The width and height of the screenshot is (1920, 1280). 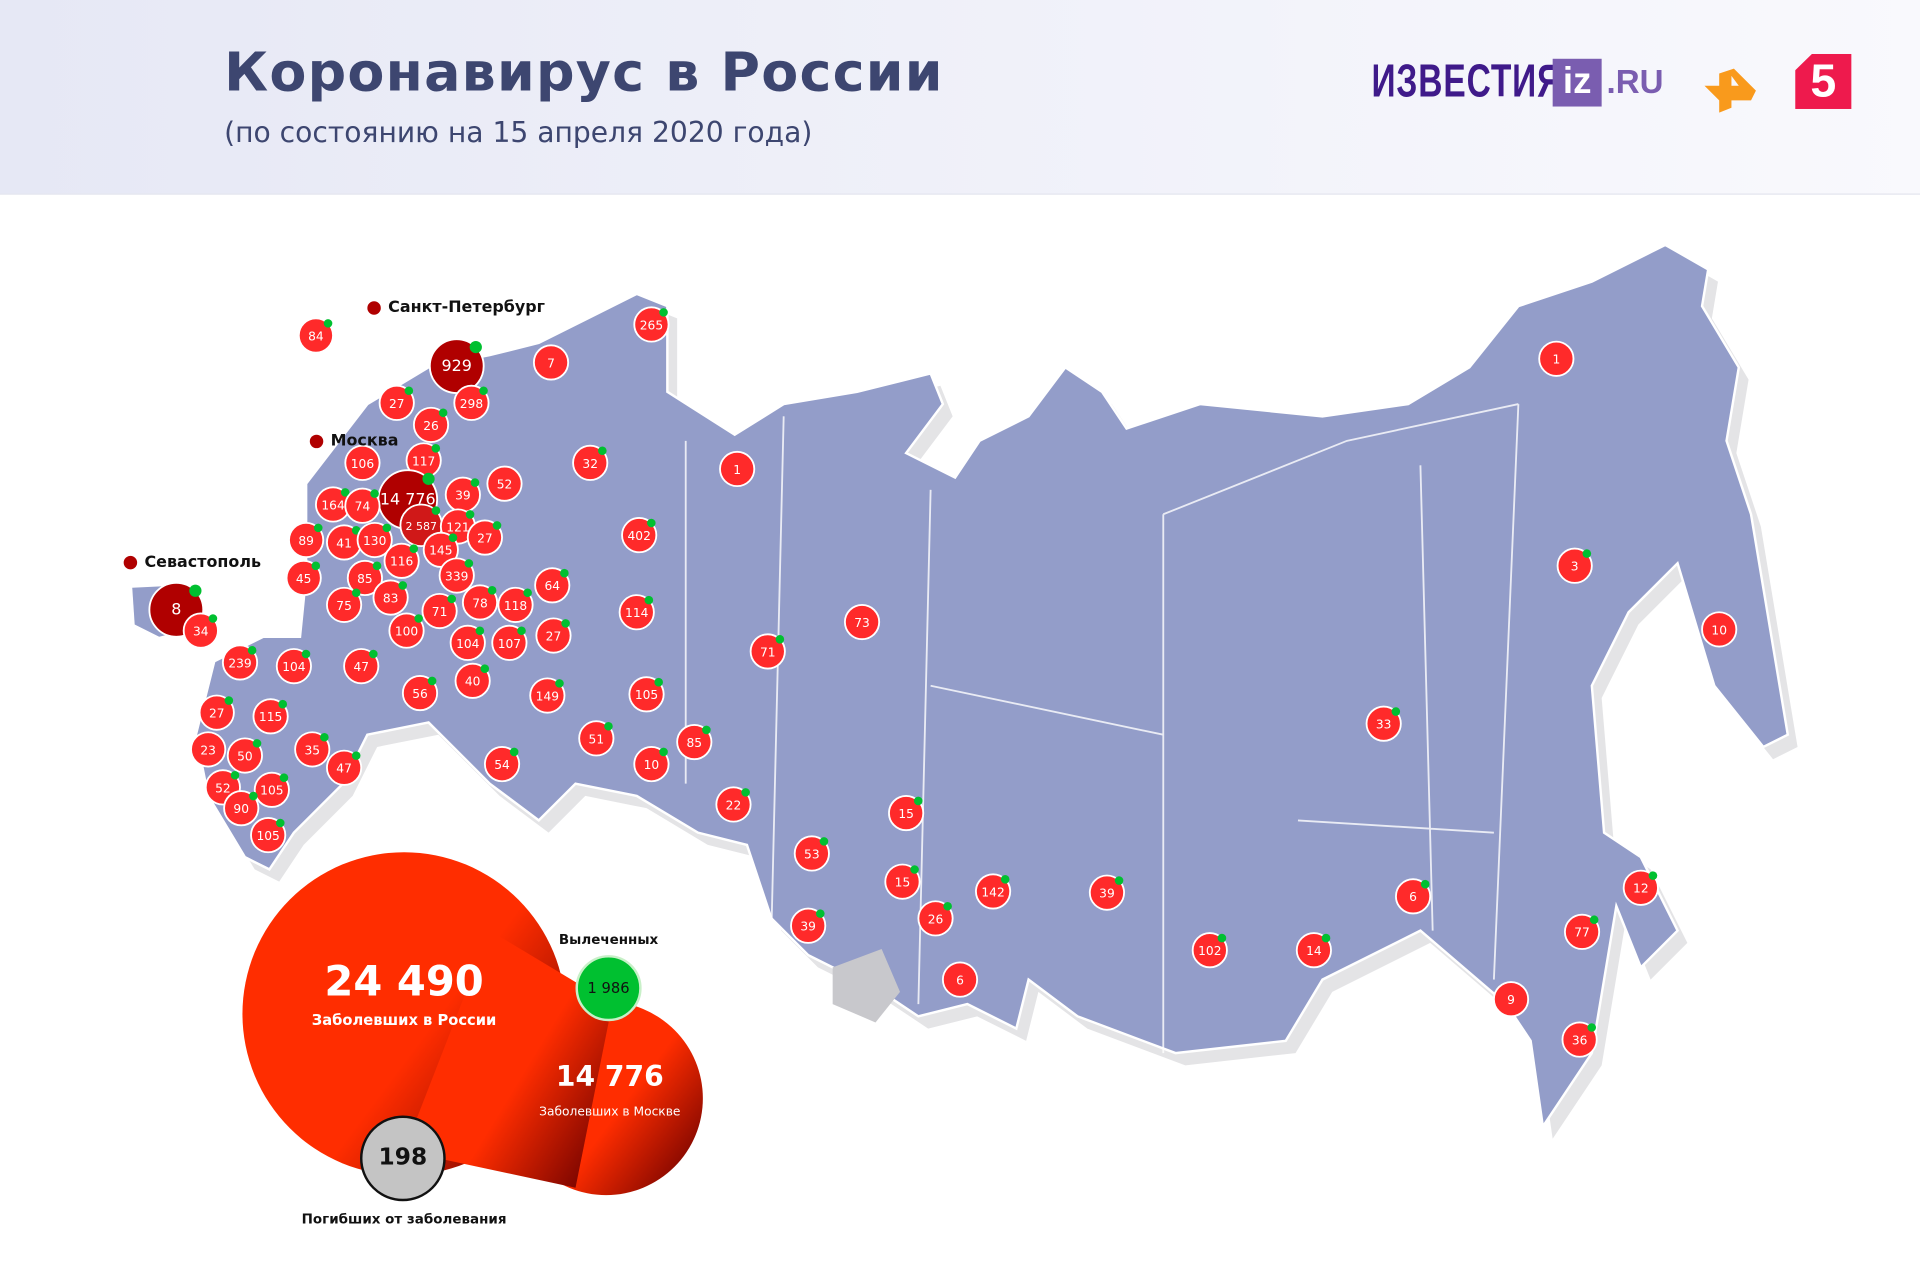 What do you see at coordinates (767, 651) in the screenshot?
I see `region-marker: 71` at bounding box center [767, 651].